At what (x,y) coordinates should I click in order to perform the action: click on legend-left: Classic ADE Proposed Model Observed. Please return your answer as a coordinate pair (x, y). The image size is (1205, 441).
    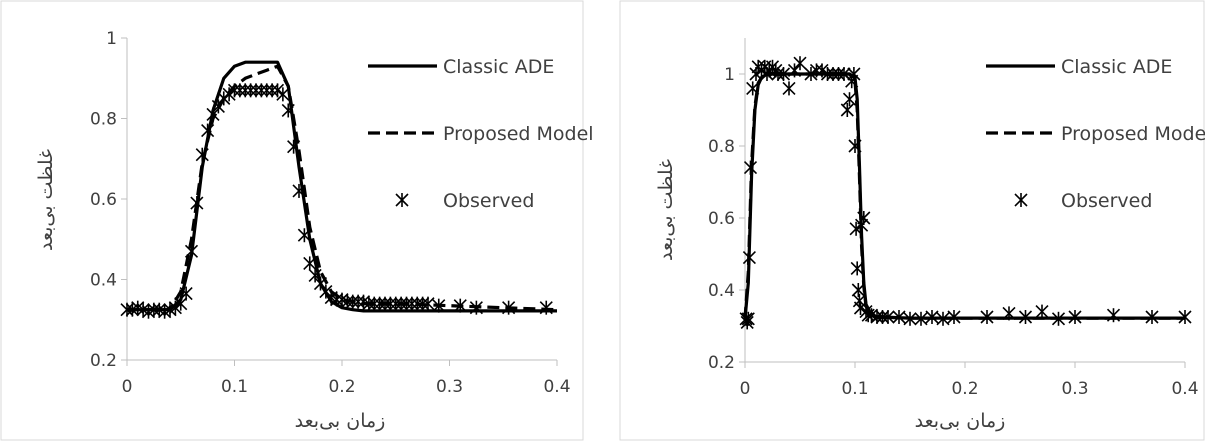
    Looking at the image, I should click on (481, 134).